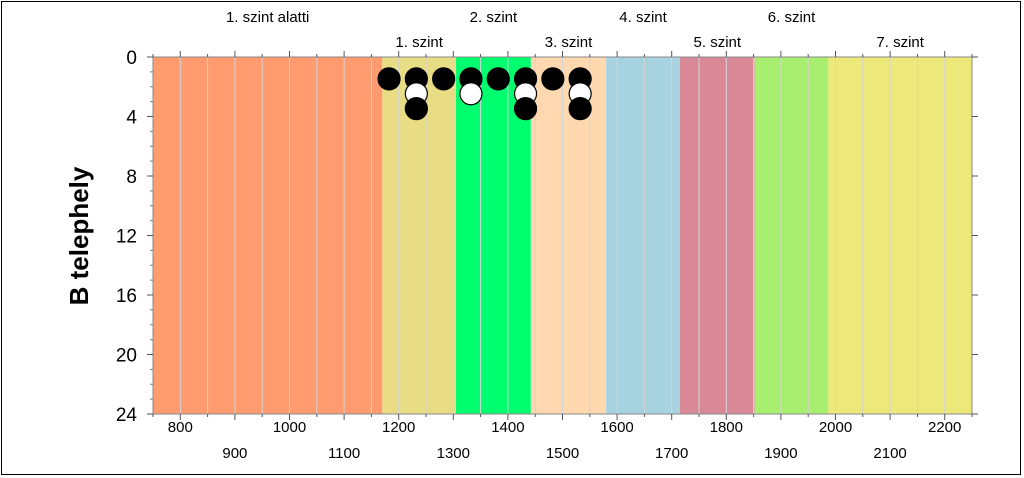 This screenshot has width=1024, height=478. What do you see at coordinates (126, 296) in the screenshot?
I see `y-tick-label: 16` at bounding box center [126, 296].